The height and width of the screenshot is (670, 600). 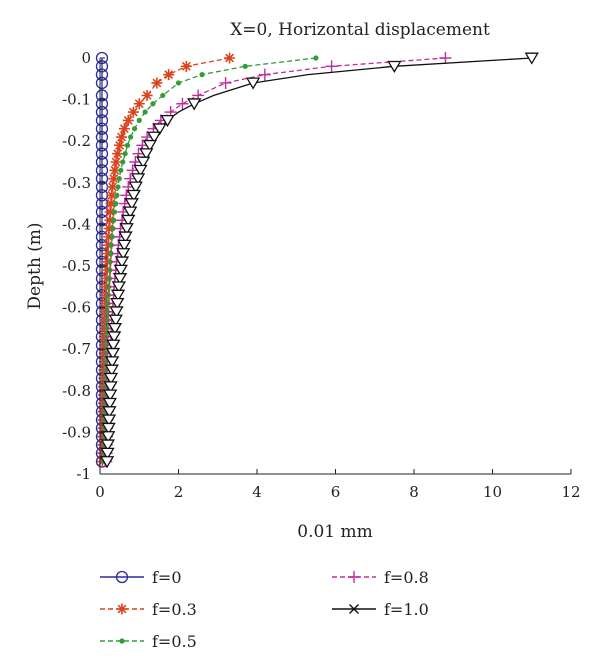 What do you see at coordinates (406, 577) in the screenshot?
I see `legend-label: f=0.8` at bounding box center [406, 577].